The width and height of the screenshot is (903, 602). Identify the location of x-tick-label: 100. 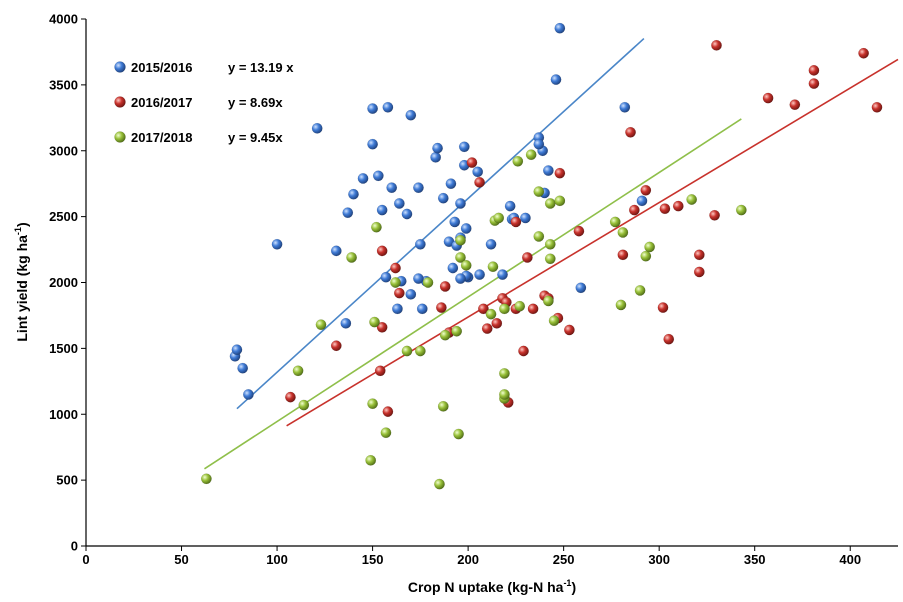
(277, 559).